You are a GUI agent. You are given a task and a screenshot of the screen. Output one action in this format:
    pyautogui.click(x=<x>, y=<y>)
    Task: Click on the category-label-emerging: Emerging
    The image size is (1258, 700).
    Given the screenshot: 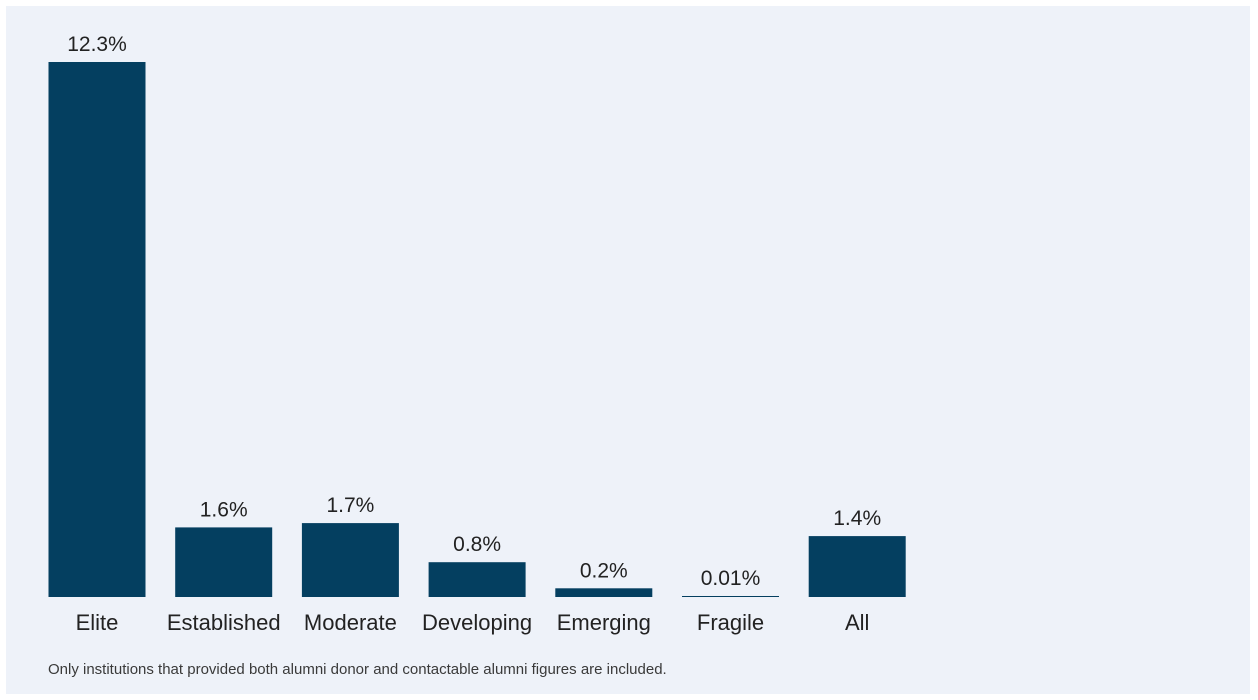 What is the action you would take?
    pyautogui.click(x=604, y=622)
    